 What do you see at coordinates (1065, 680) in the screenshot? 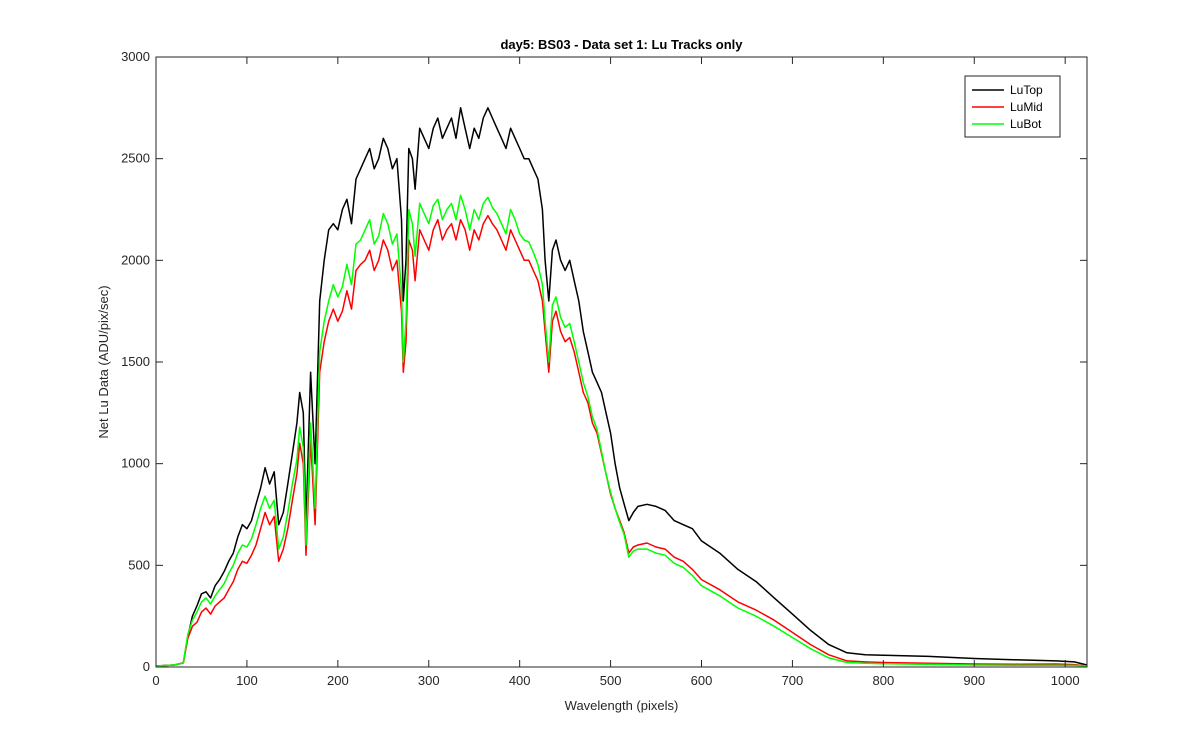
I see `x-tick-label: 1000` at bounding box center [1065, 680].